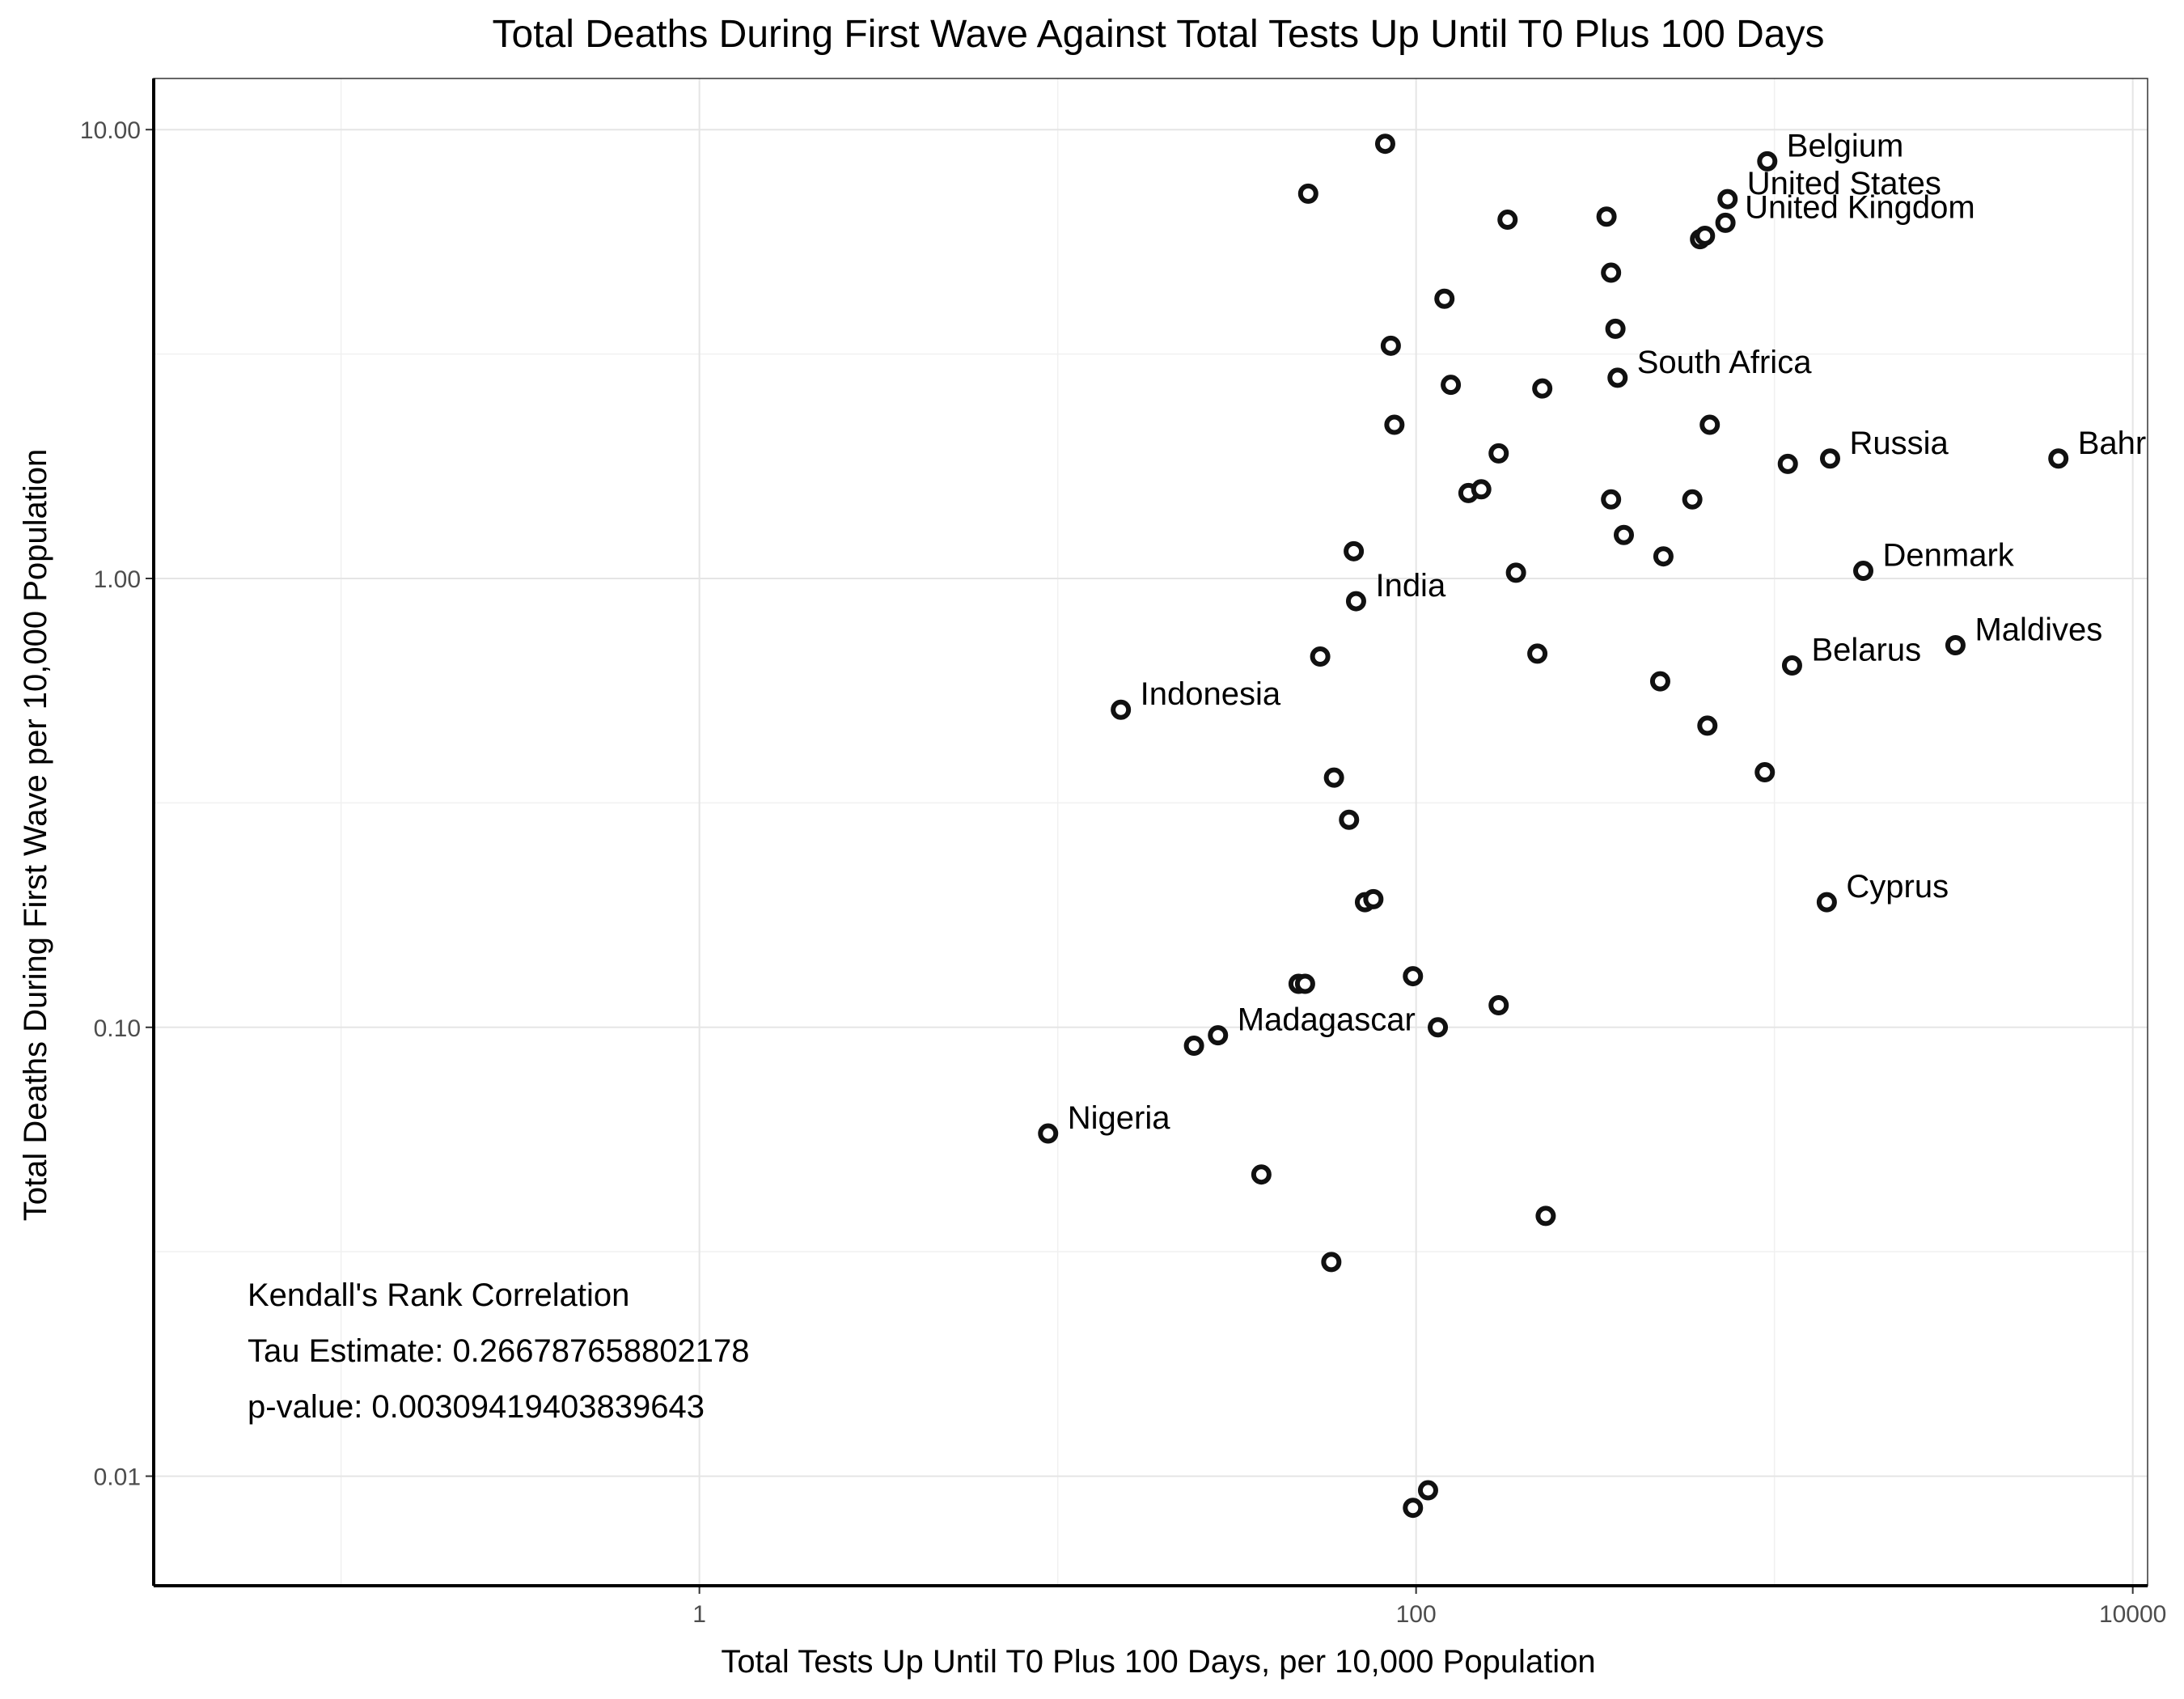 The image size is (2184, 1699). Describe the element at coordinates (2132, 1614) in the screenshot. I see `x-tick-label: 10000` at that location.